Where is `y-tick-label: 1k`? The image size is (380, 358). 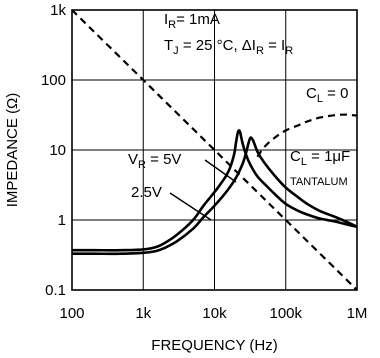 y-tick-label: 1k is located at coordinates (58, 10).